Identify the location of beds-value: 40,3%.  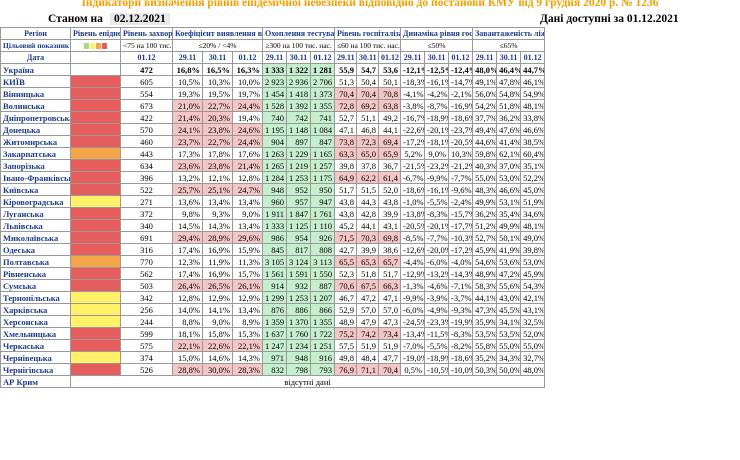
(485, 165).